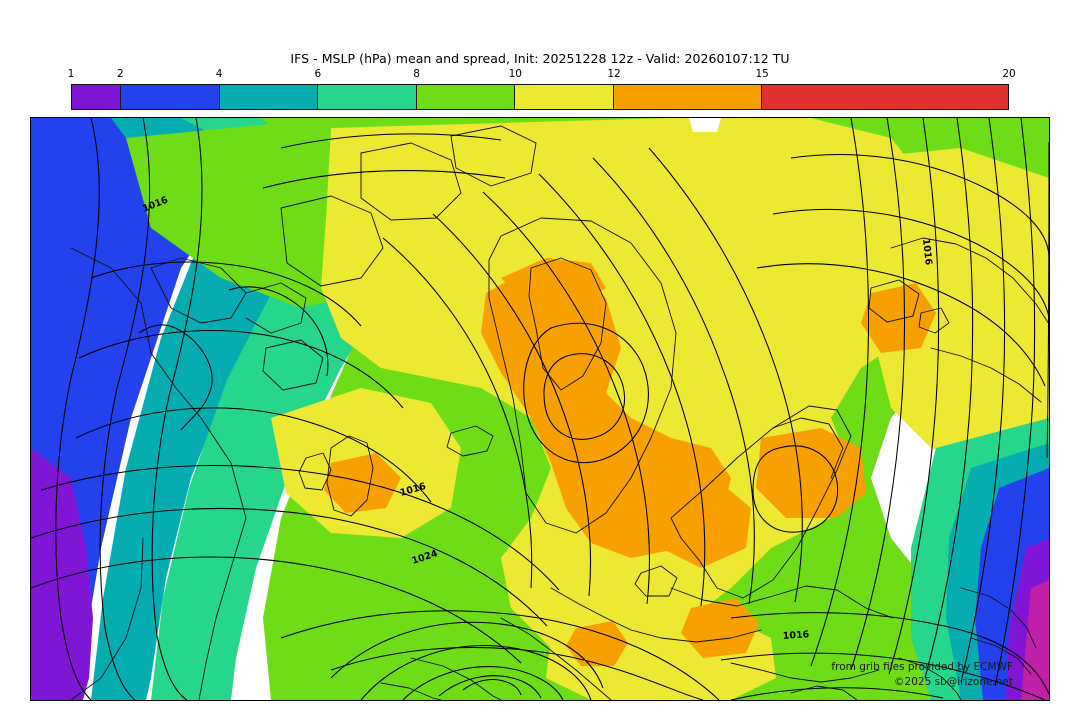 This screenshot has height=718, width=1080. I want to click on colorbar-tick-6: 6, so click(318, 74).